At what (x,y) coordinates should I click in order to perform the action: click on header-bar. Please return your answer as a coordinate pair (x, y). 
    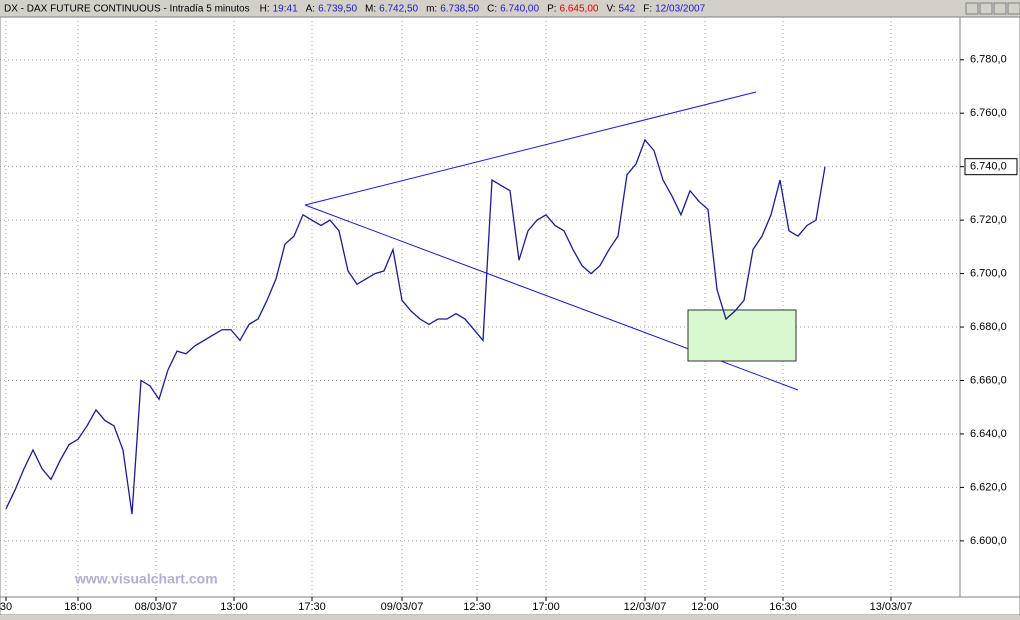
    Looking at the image, I should click on (510, 8).